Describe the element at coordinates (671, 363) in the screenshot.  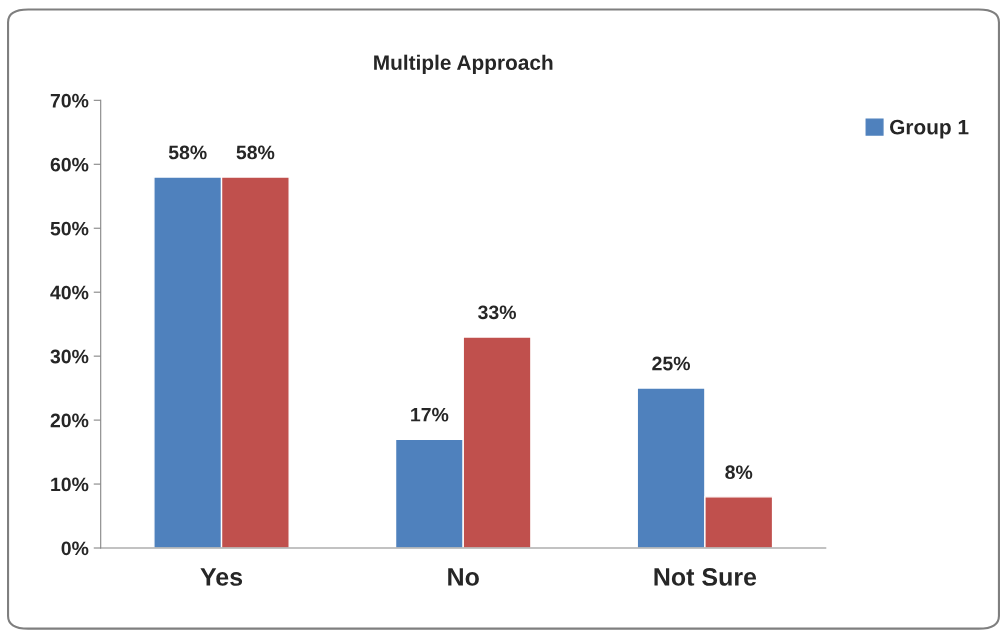
I see `data-label: 25%` at that location.